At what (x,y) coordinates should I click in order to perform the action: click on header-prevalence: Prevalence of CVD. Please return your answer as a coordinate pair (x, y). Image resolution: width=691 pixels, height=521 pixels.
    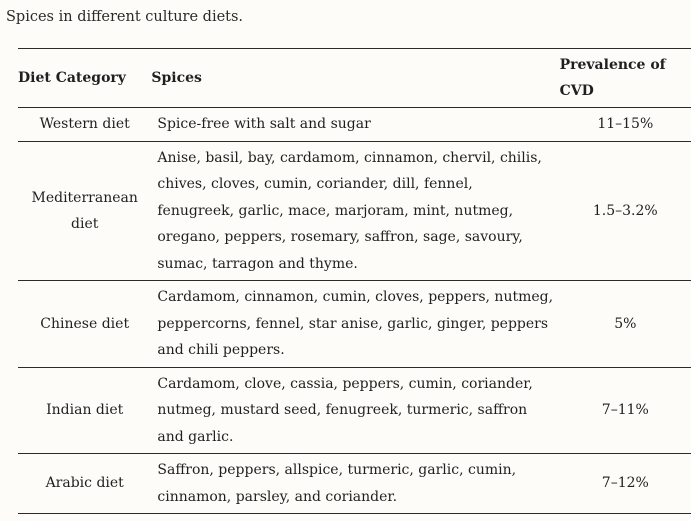
    Looking at the image, I should click on (612, 78).